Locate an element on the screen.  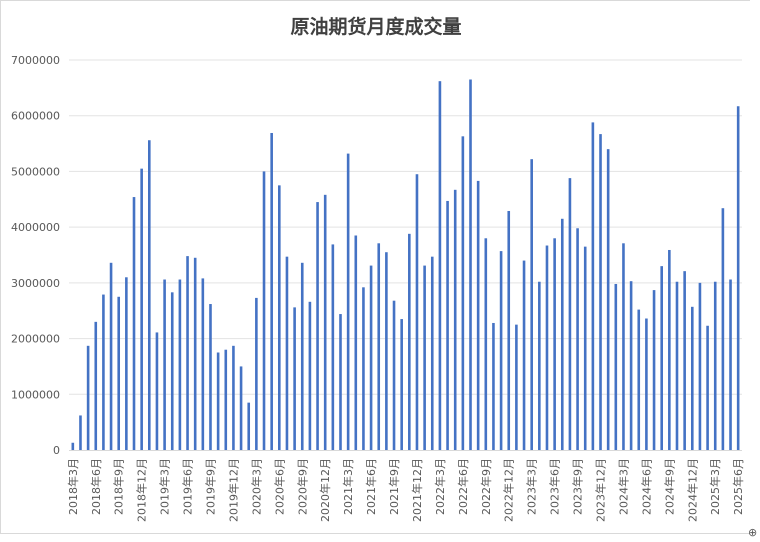
y-tick-label: 5000000 is located at coordinates (35, 171).